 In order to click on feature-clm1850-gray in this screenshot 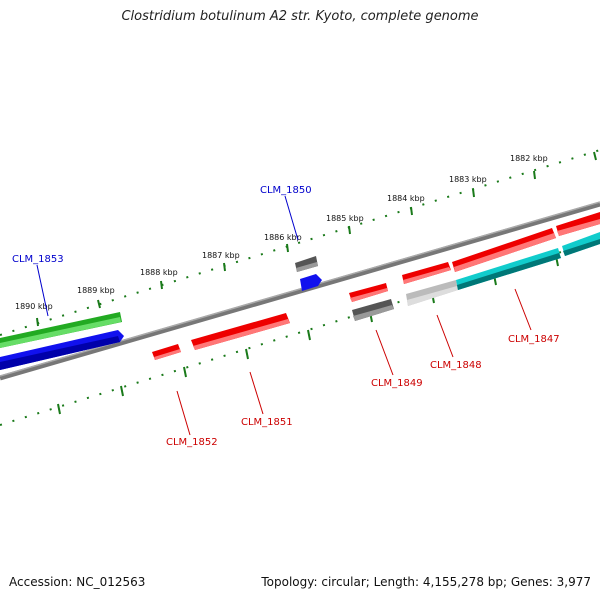, I will do `click(306, 264)`.